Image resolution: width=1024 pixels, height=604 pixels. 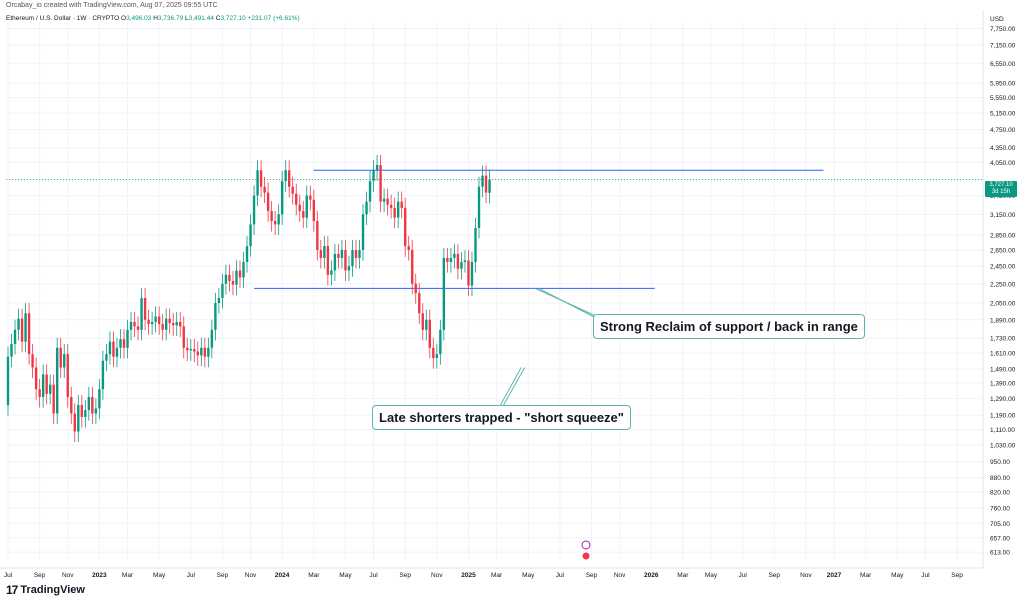 I want to click on price-tick-label: 760.00, so click(x=1000, y=508).